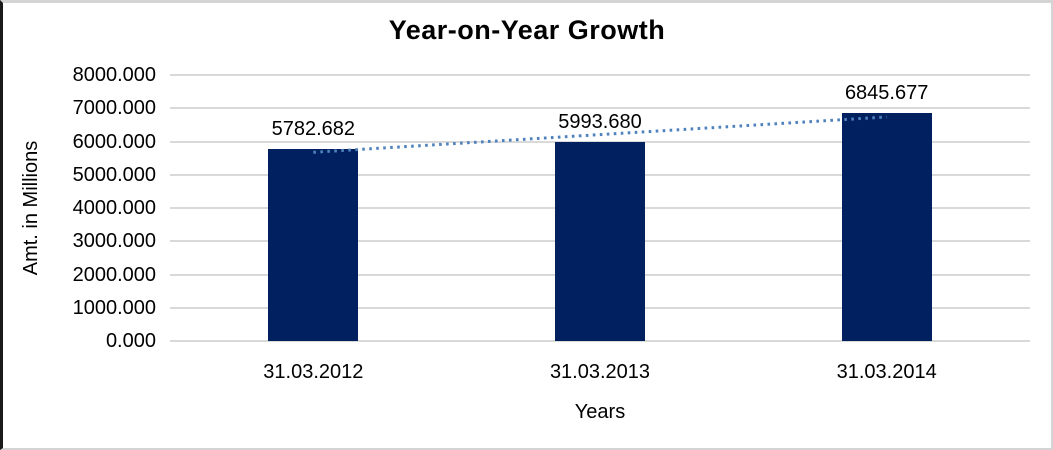 The image size is (1053, 450). What do you see at coordinates (600, 372) in the screenshot?
I see `x-tick-label: 31.03.2013` at bounding box center [600, 372].